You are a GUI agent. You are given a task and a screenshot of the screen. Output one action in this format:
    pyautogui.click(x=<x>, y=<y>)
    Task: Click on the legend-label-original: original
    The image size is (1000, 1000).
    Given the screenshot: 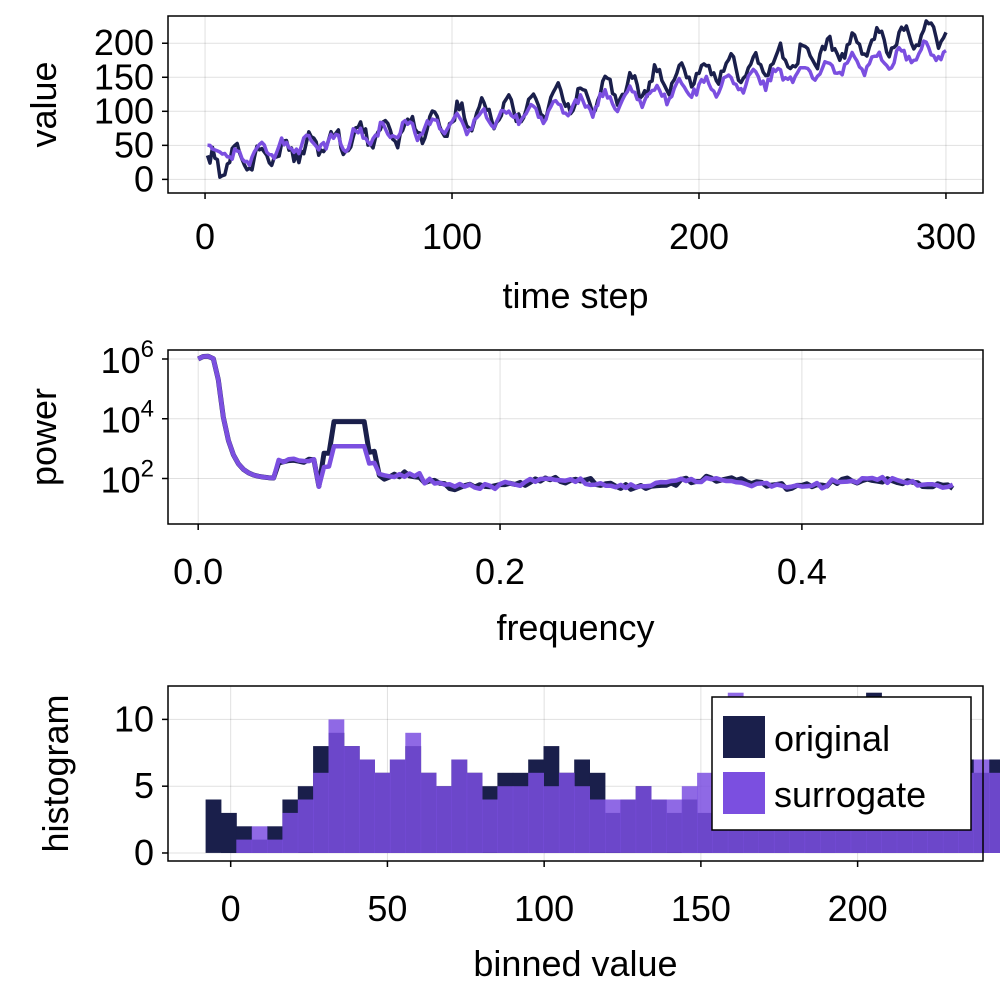 What is the action you would take?
    pyautogui.click(x=832, y=738)
    